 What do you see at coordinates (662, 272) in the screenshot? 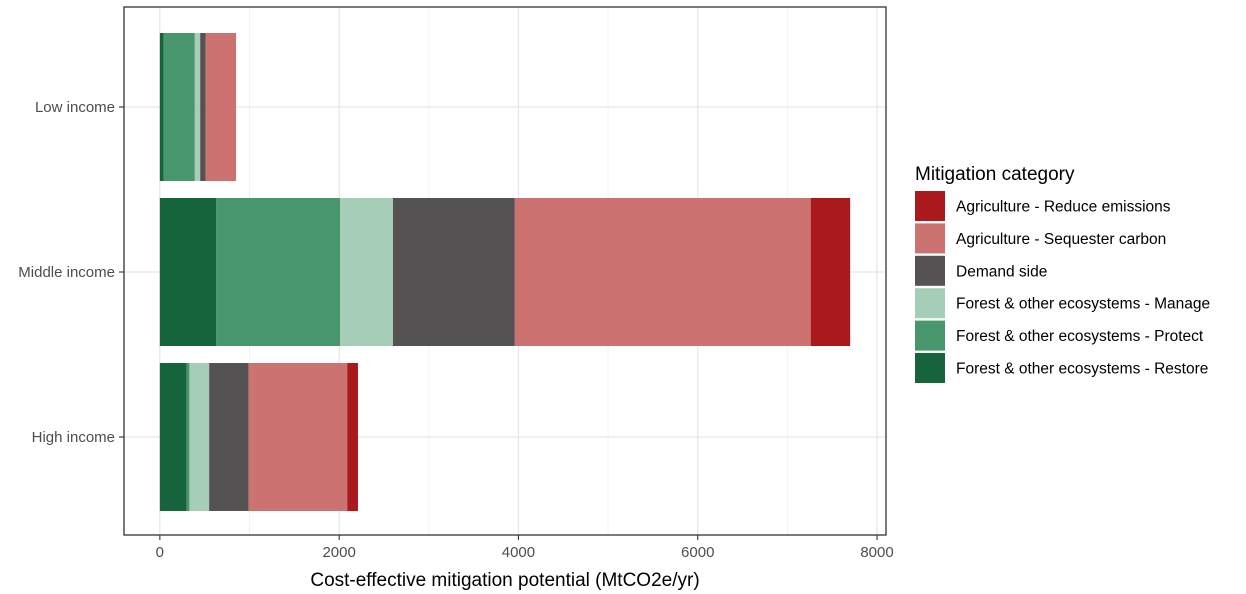
I see `bar-middle-income-agriculture-sequester-carbon` at bounding box center [662, 272].